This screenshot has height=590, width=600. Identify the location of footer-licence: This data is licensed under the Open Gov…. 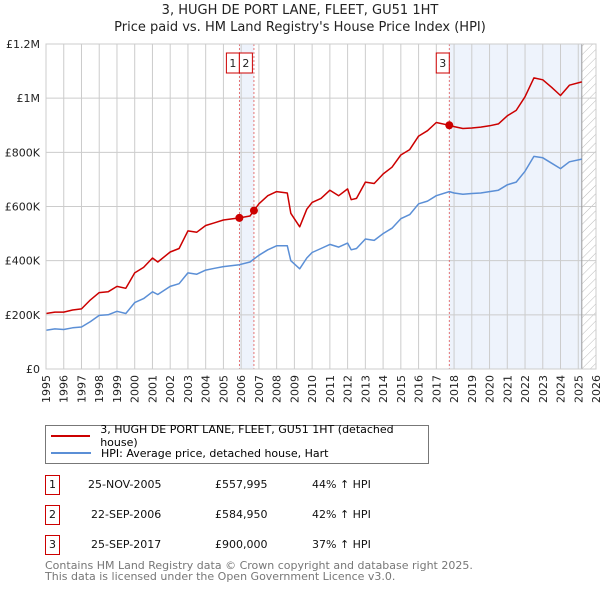
(220, 576).